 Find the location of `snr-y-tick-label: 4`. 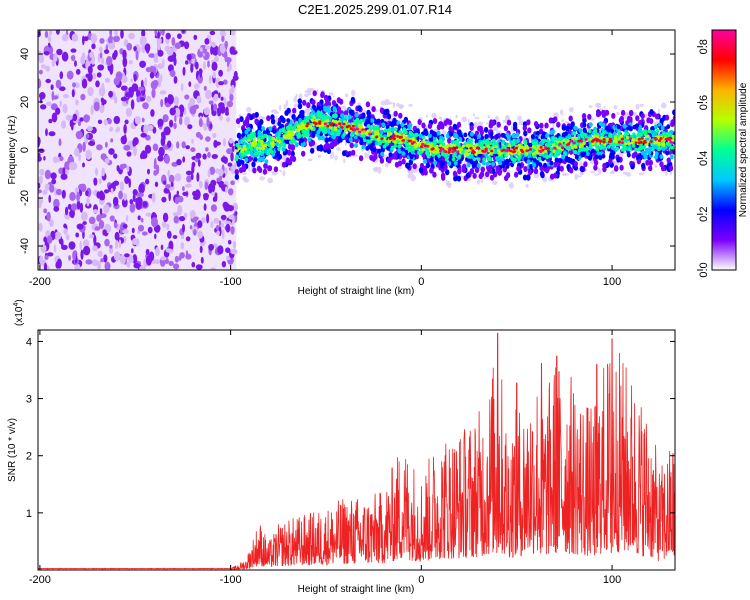

snr-y-tick-label: 4 is located at coordinates (29, 342).